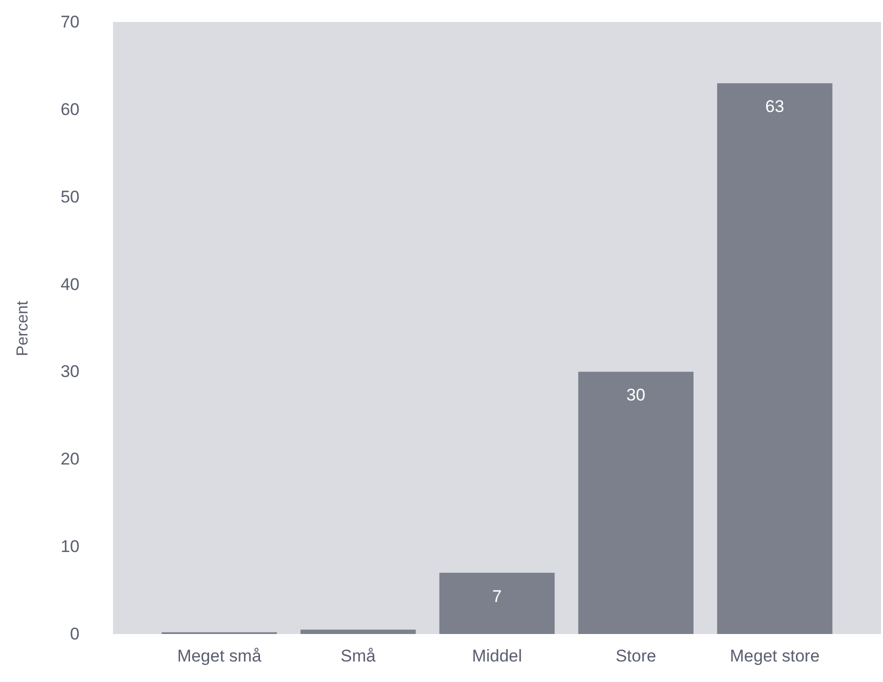  I want to click on x-tick-label: Middel, so click(497, 656).